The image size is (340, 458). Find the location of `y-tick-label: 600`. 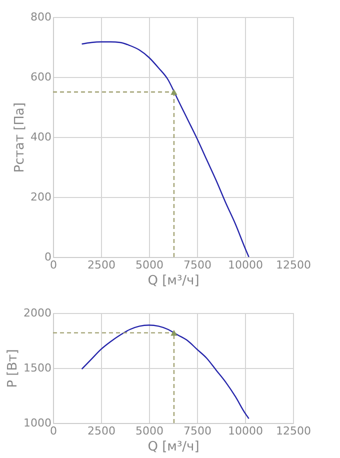

y-tick-label: 600 is located at coordinates (41, 77).